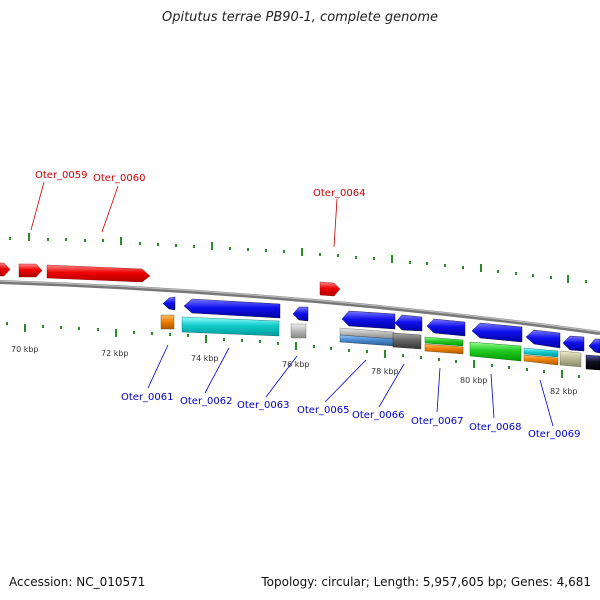 This screenshot has height=600, width=600. Describe the element at coordinates (339, 193) in the screenshot. I see `gene-label-oter-0064: Oter_0064` at that location.